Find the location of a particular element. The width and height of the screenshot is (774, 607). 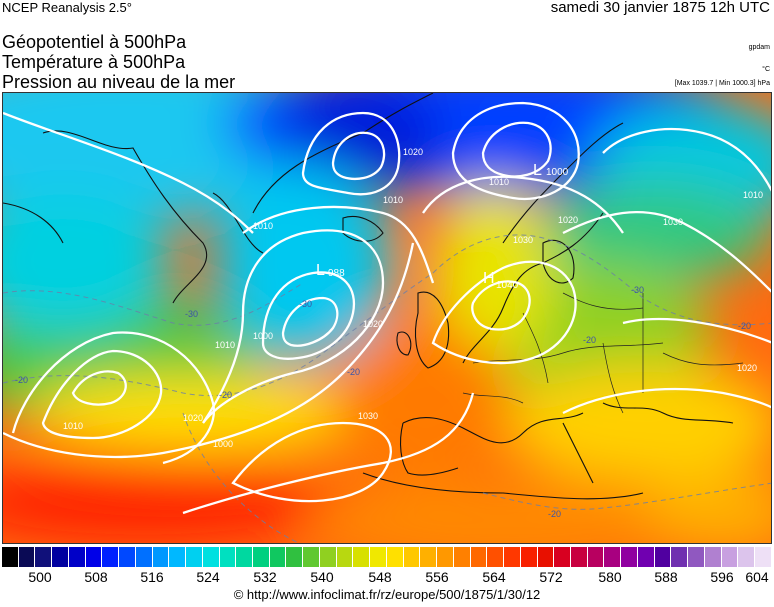

low-pressure-letter: L is located at coordinates (320, 270).